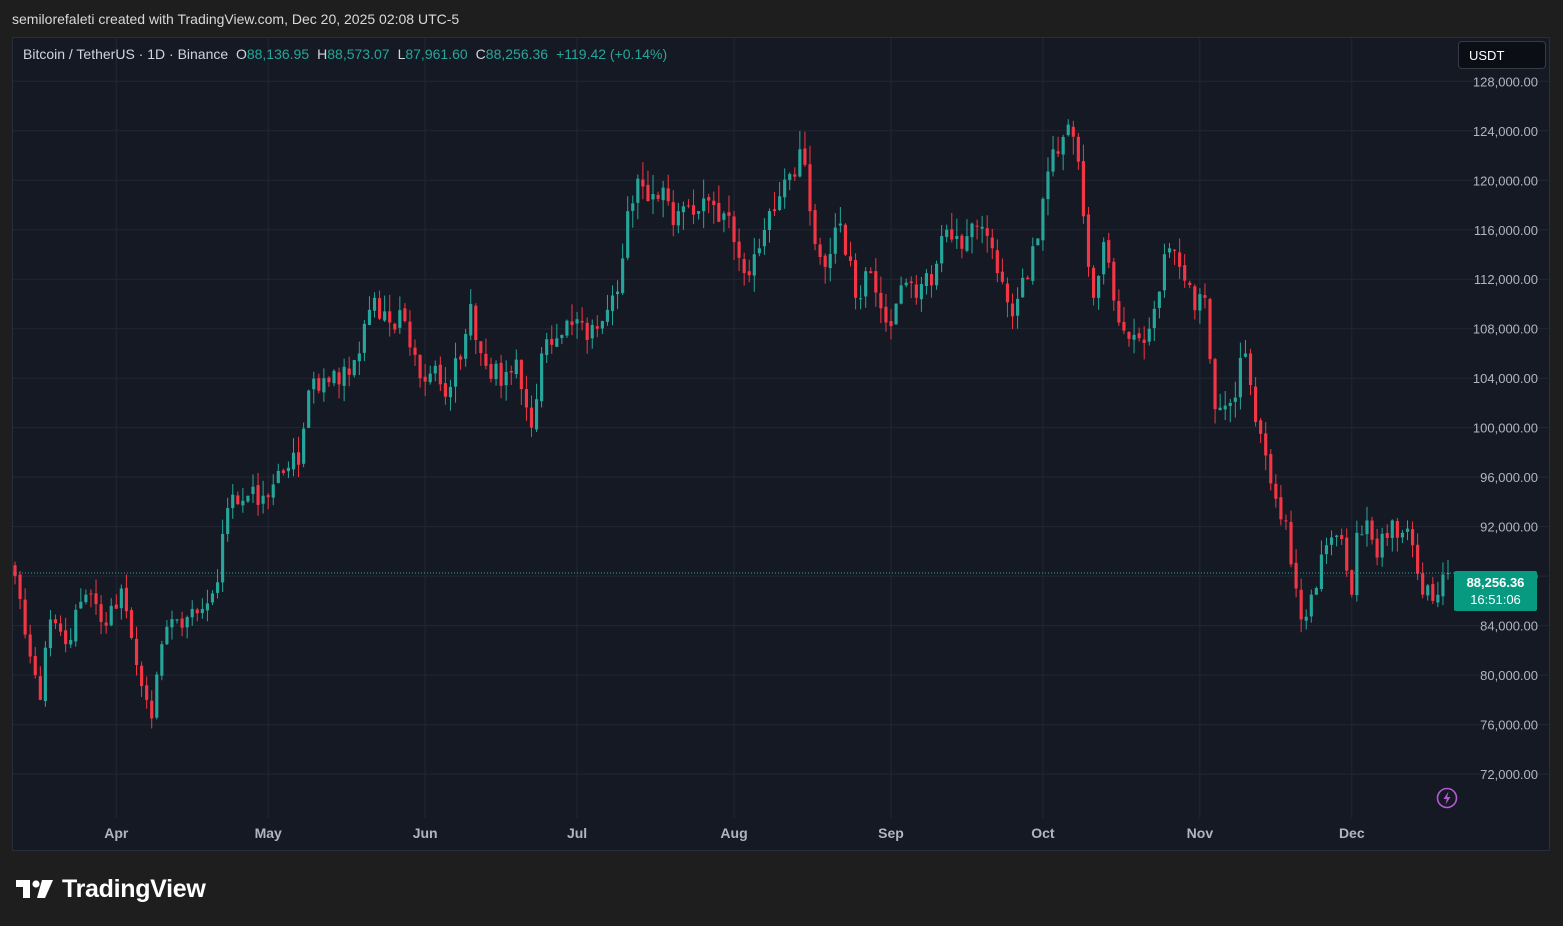 This screenshot has width=1563, height=926. I want to click on open-value: 88,136.95, so click(278, 54).